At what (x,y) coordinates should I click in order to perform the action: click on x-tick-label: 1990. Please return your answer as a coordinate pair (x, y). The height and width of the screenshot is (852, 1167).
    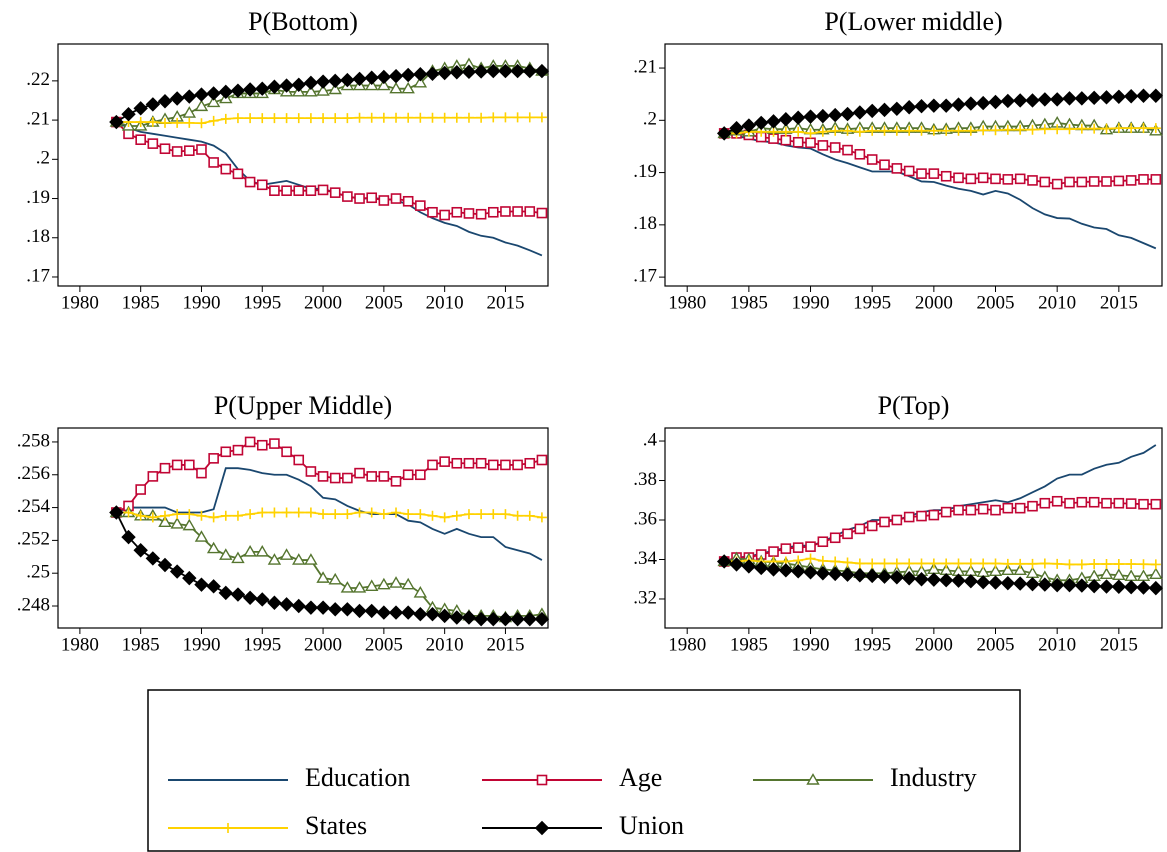
    Looking at the image, I should click on (811, 302).